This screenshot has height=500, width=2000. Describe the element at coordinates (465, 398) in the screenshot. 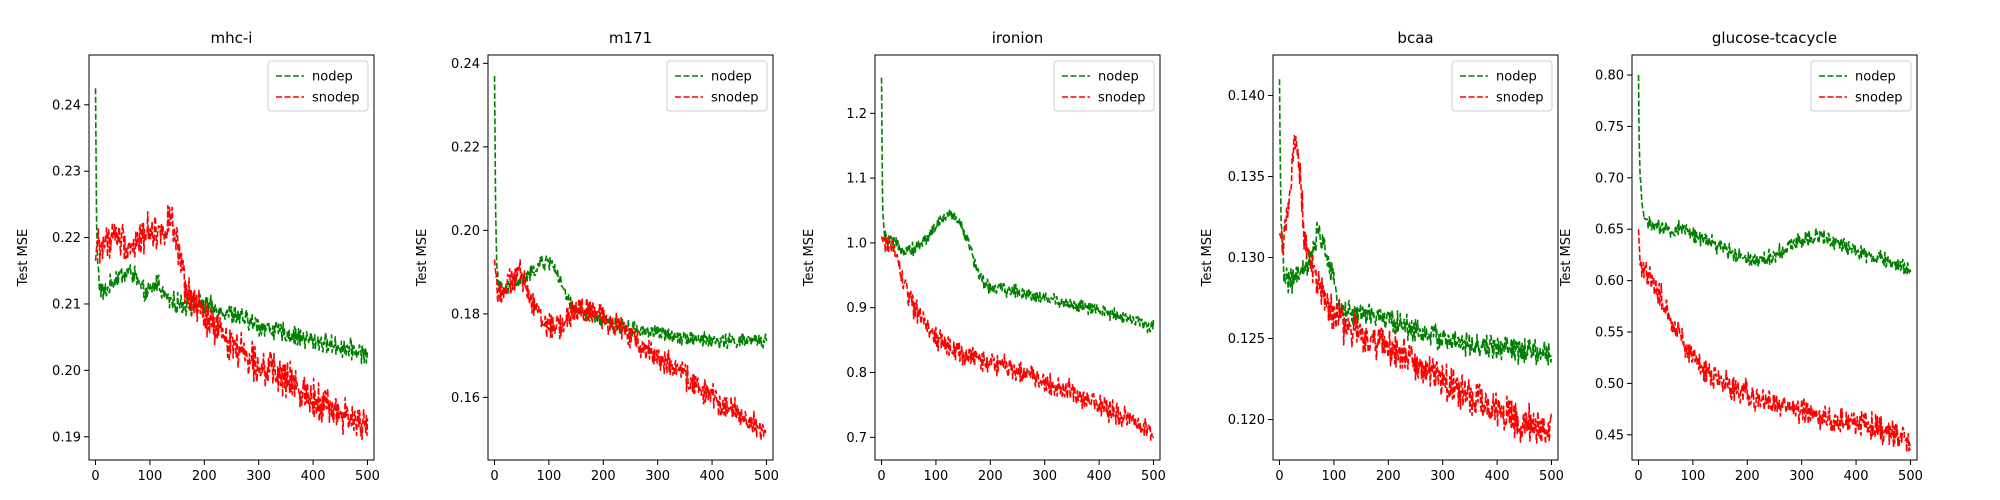

I see `y-tick-label: 0.16` at that location.